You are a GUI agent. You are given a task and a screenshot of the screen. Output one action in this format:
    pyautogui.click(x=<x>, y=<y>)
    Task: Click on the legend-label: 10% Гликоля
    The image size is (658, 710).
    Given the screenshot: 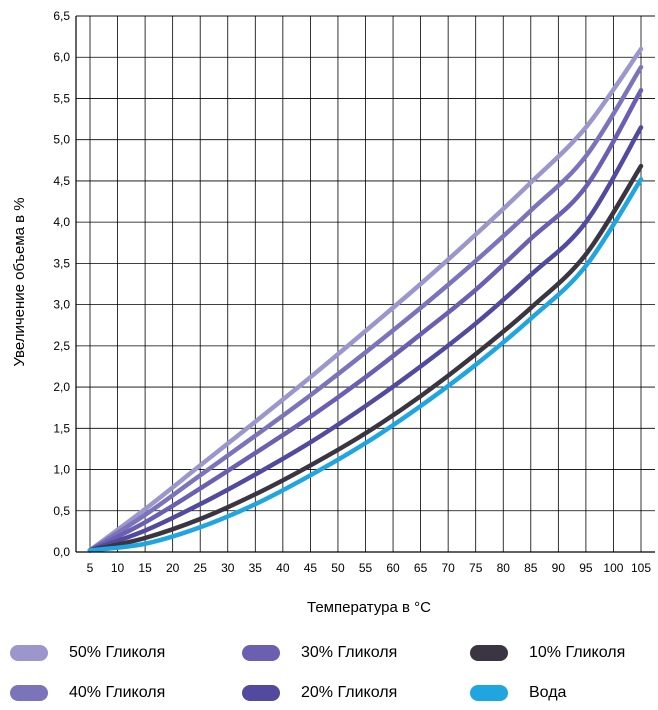 What is the action you would take?
    pyautogui.click(x=577, y=653)
    